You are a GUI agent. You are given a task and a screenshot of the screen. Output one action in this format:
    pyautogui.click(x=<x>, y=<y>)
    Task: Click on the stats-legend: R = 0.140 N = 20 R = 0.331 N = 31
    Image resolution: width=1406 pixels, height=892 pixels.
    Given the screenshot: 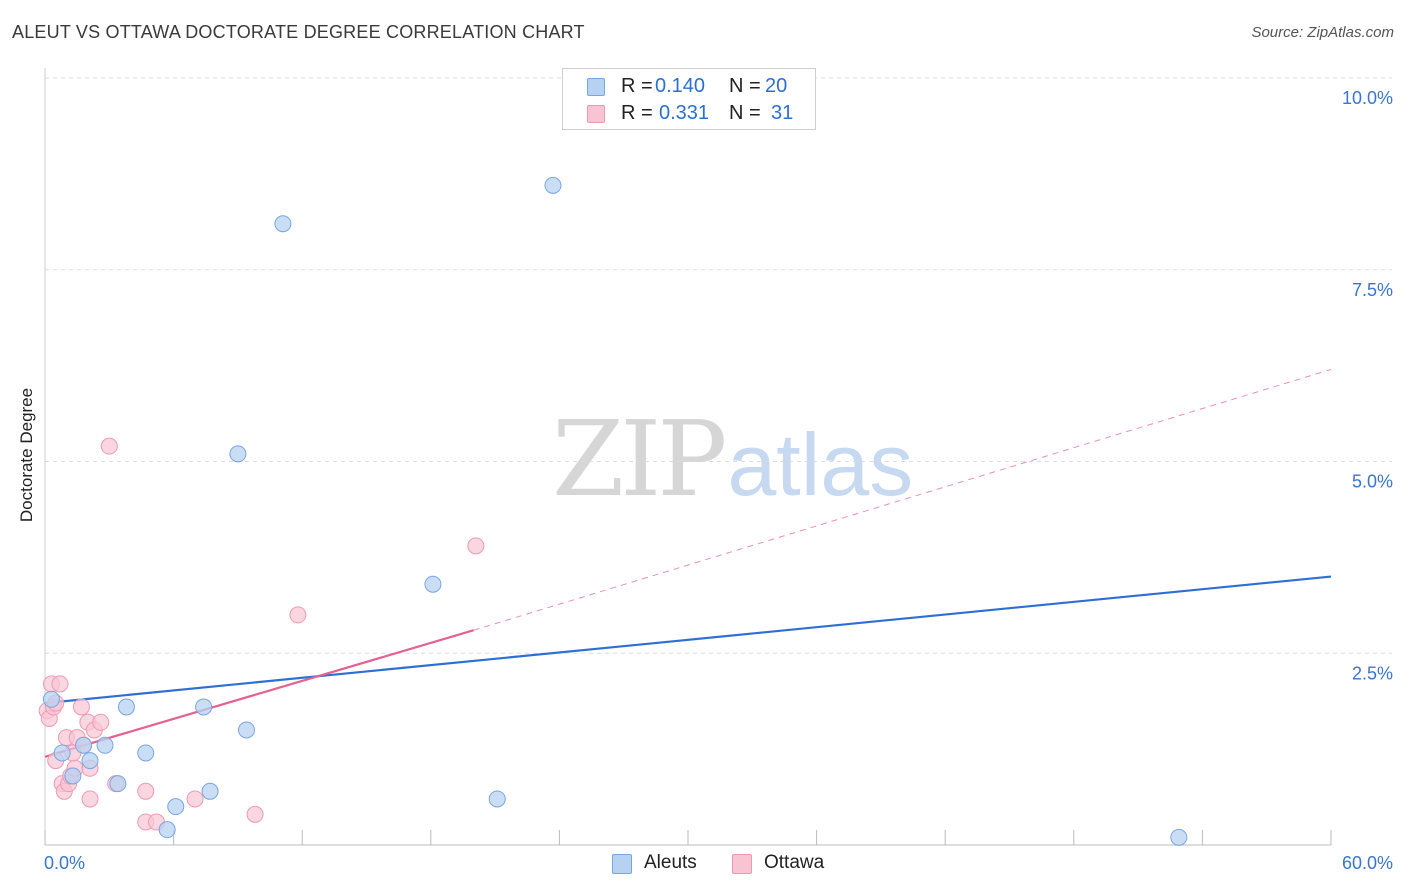 What is the action you would take?
    pyautogui.click(x=689, y=99)
    